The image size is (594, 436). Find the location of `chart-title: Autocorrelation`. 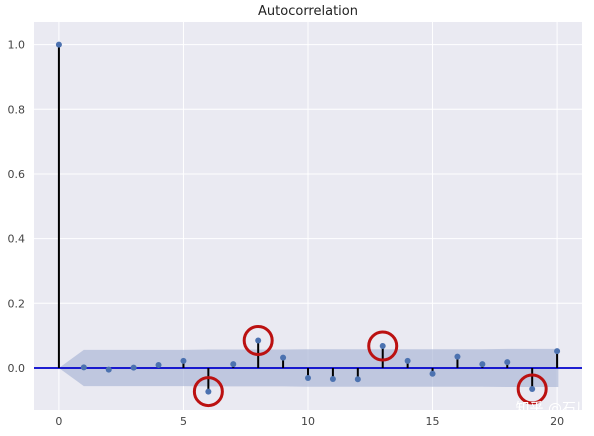

chart-title: Autocorrelation is located at coordinates (308, 11).